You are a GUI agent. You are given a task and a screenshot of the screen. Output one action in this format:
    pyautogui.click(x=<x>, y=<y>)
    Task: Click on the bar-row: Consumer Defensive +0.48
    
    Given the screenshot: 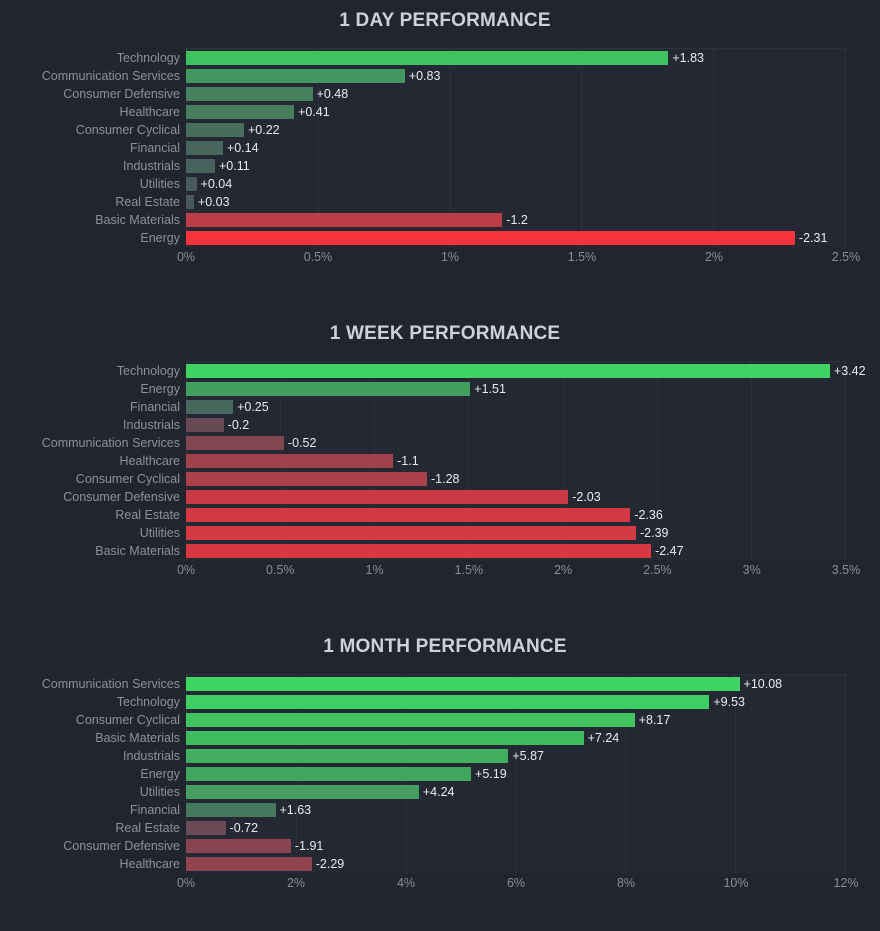 What is the action you would take?
    pyautogui.click(x=454, y=94)
    